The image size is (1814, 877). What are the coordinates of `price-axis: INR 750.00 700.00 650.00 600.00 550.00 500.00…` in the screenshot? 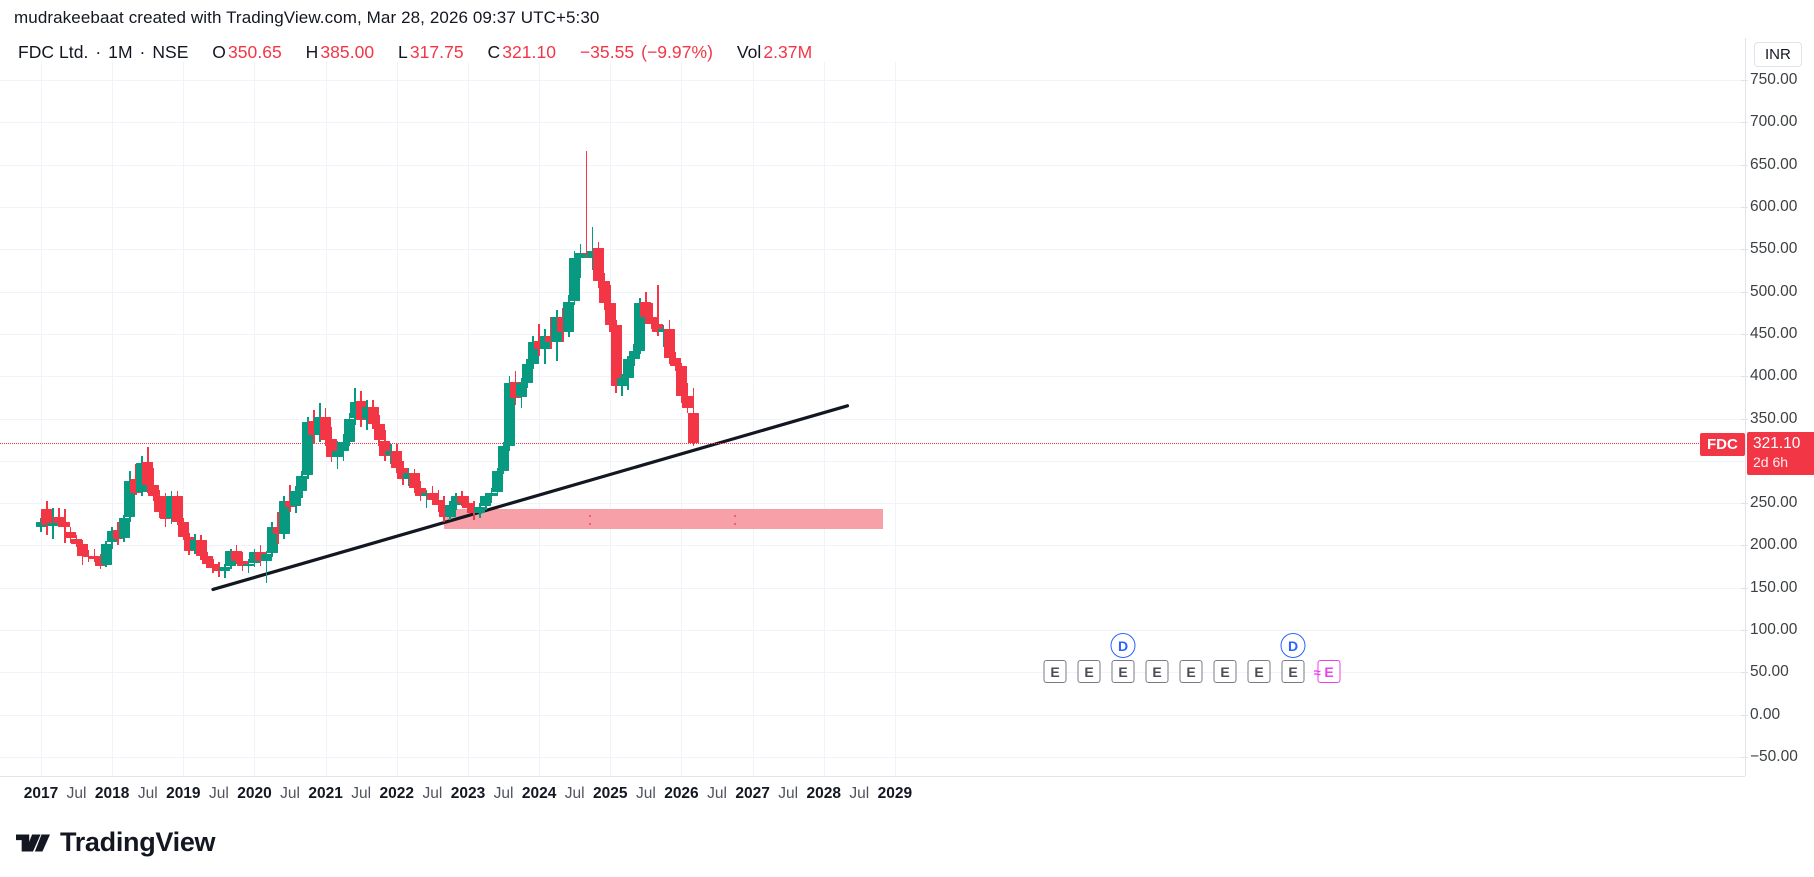 It's located at (1757, 407).